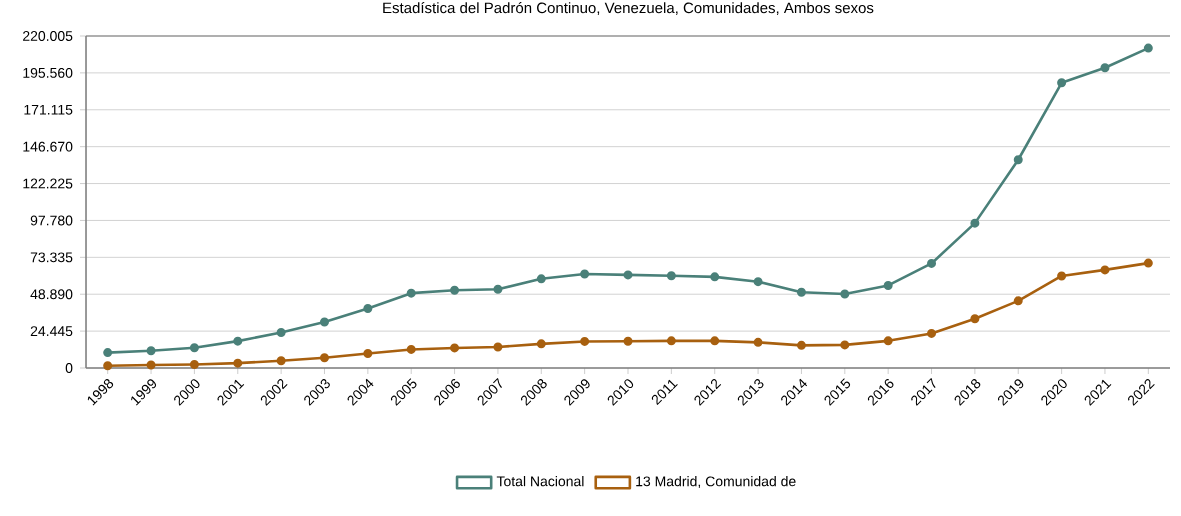 The image size is (1181, 516). I want to click on y-tick-label: 195.560, so click(48, 72).